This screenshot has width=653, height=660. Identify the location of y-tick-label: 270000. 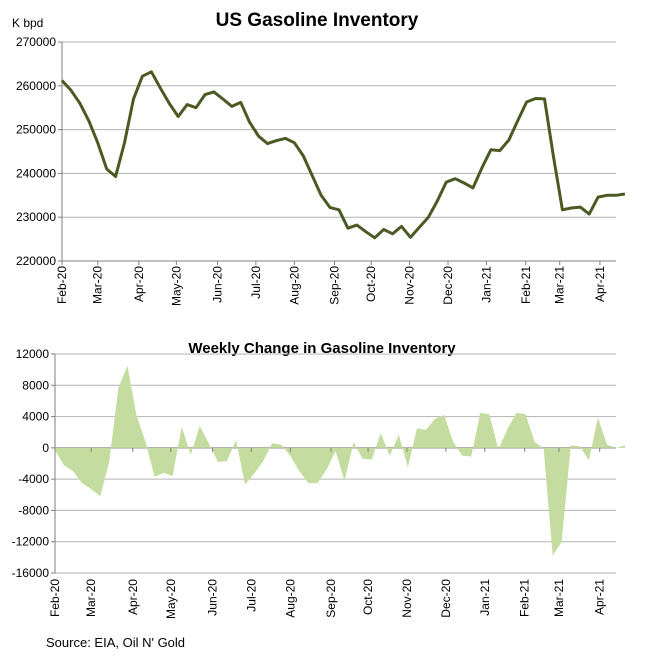
(36, 42).